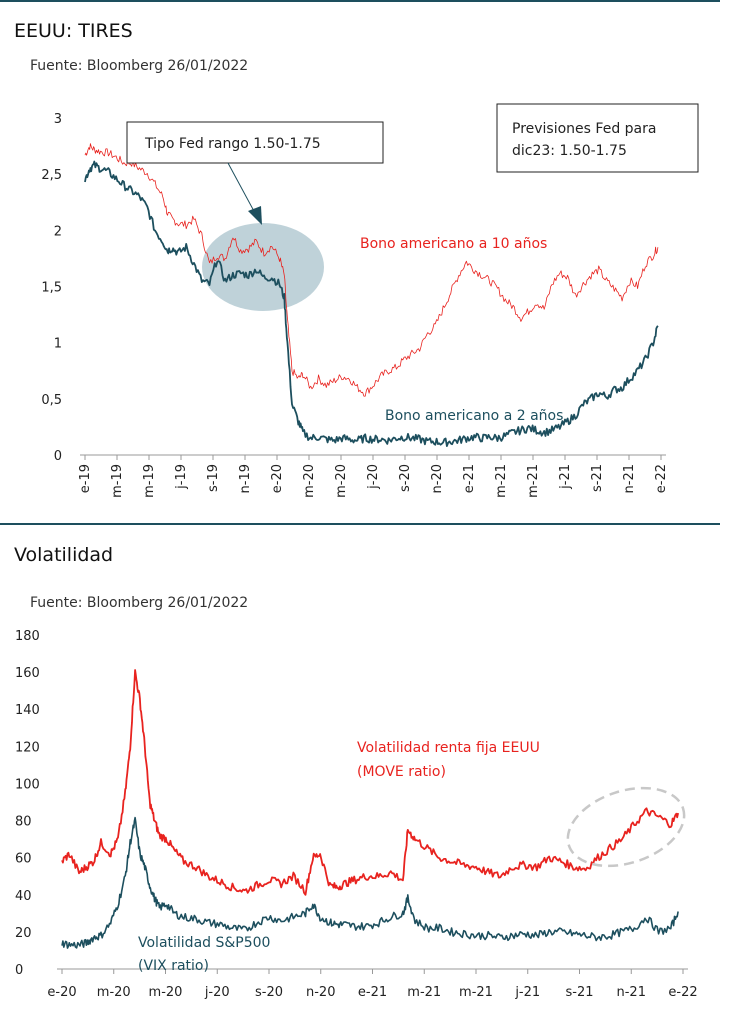 Image resolution: width=733 pixels, height=1024 pixels. Describe the element at coordinates (27, 636) in the screenshot. I see `y-tick-label: 180` at that location.